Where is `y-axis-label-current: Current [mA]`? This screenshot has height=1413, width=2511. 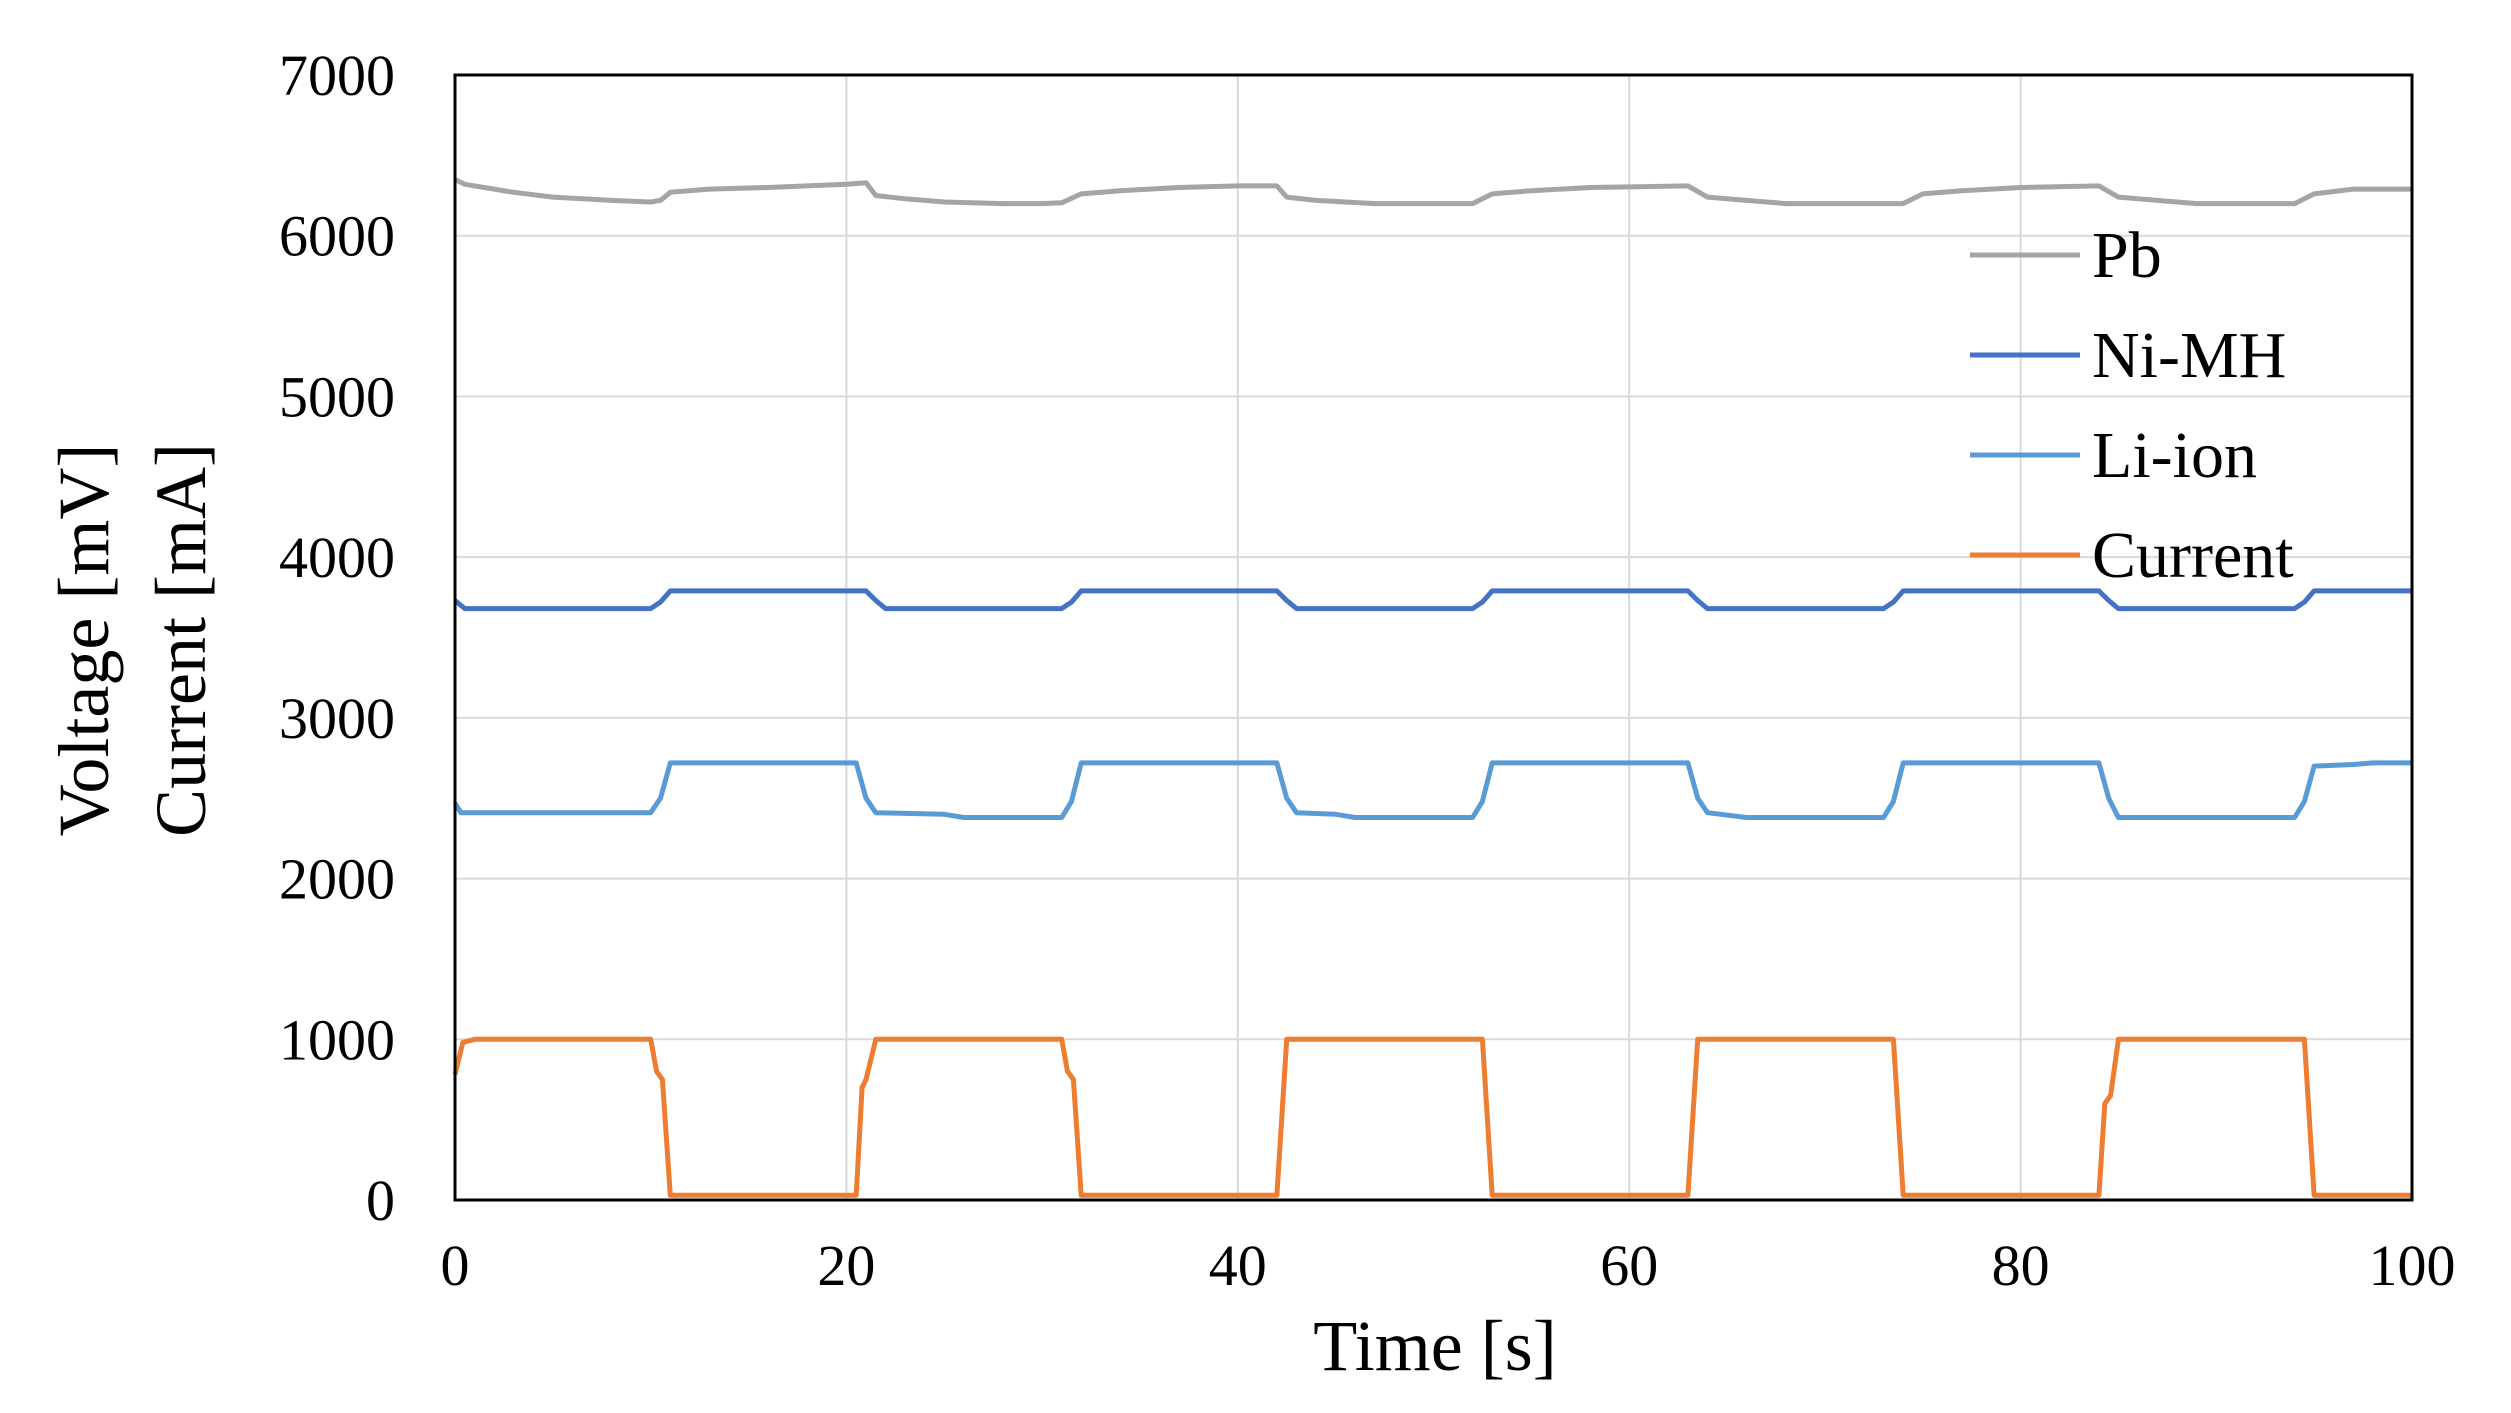
y-axis-label-current: Current [mA] is located at coordinates (181, 640).